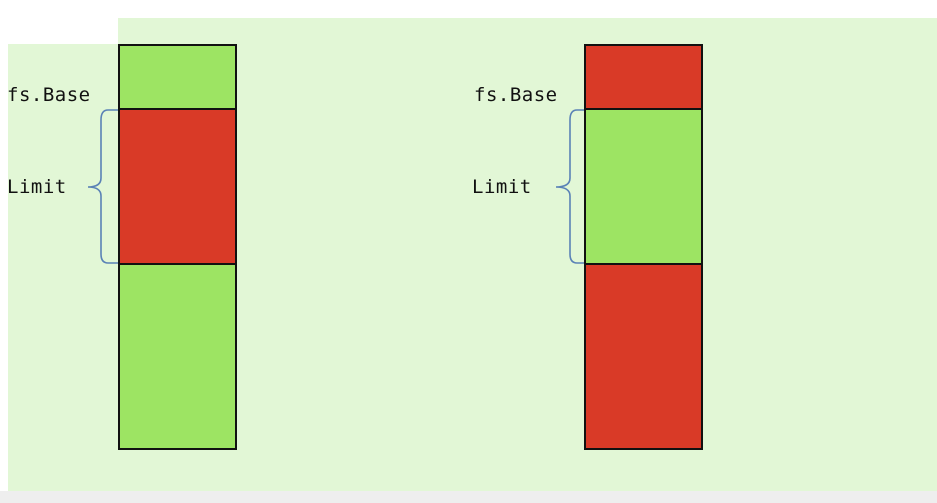  I want to click on background-panel-top, so click(527, 32).